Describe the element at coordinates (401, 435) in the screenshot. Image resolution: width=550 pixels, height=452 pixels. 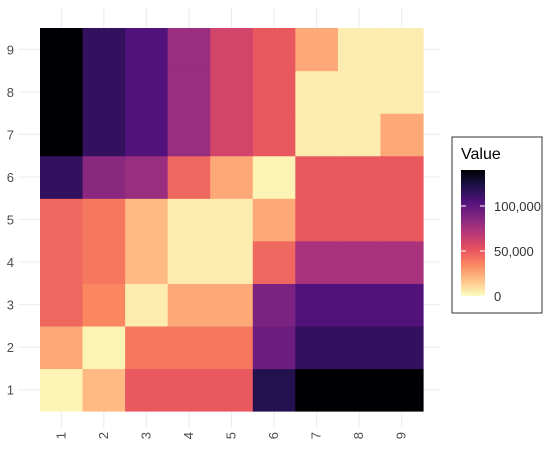
I see `x-tick-label: 9` at that location.